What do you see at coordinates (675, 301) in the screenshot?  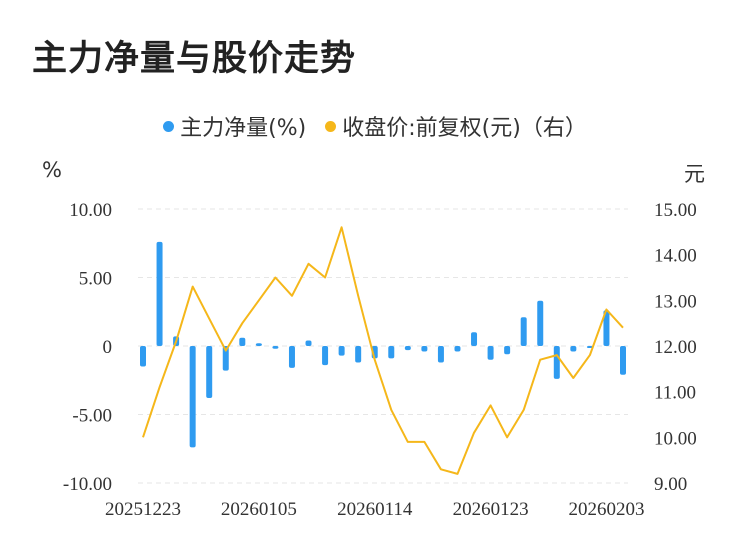 I see `y-tick-label-right: 13.00` at bounding box center [675, 301].